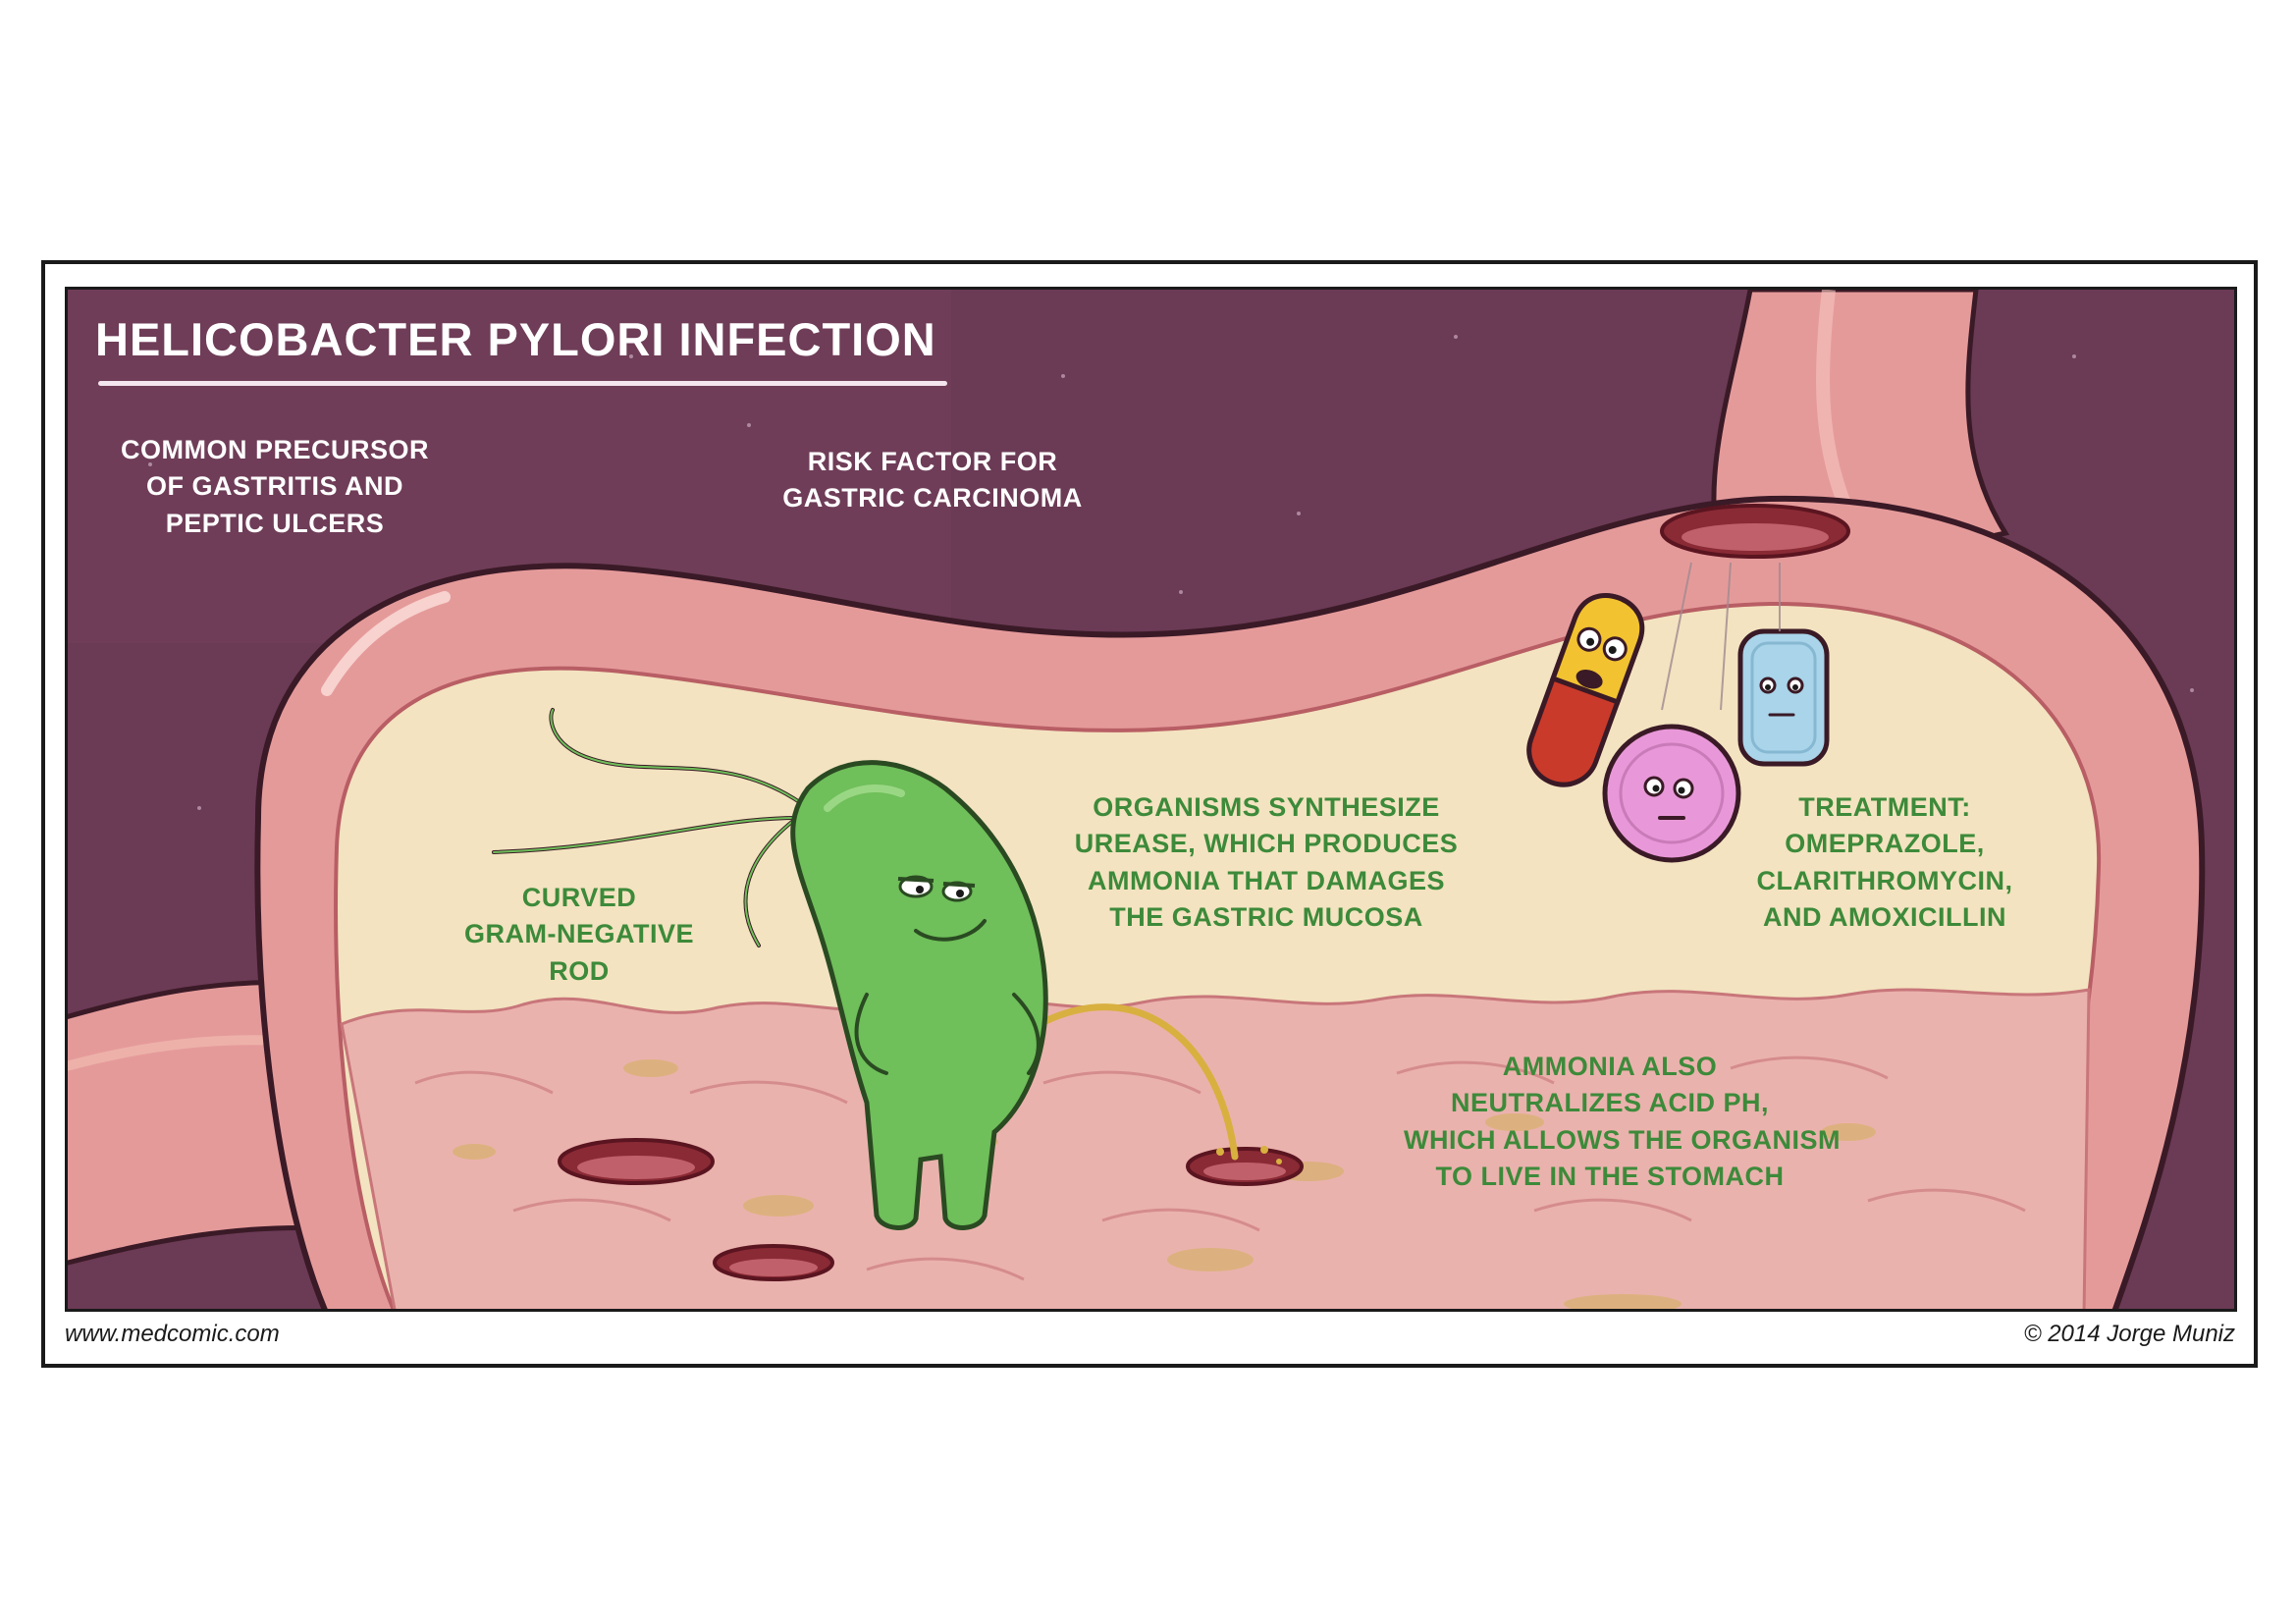 Image resolution: width=2296 pixels, height=1623 pixels. I want to click on caption-rod-line: ROD, so click(580, 970).